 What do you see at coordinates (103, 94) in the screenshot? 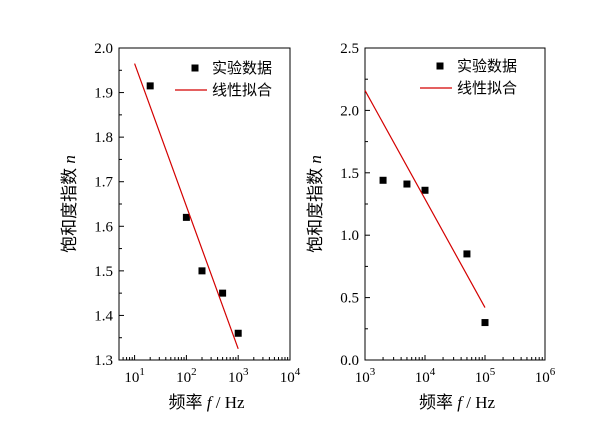
I see `y-tick-label: 1.9` at bounding box center [103, 94].